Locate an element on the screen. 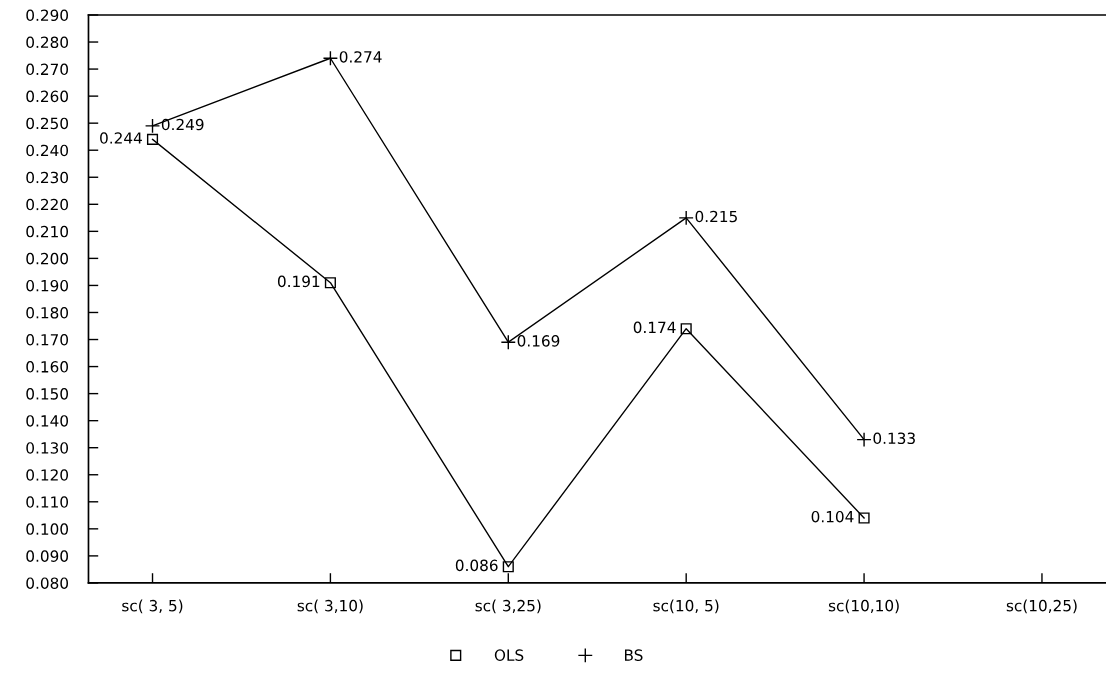  data-label: 0.174 is located at coordinates (654, 327).